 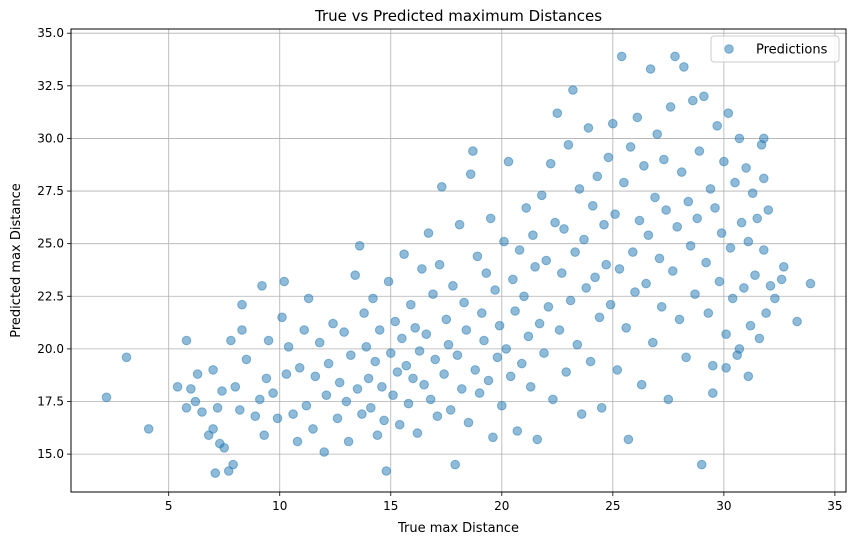 I want to click on y-tick-label: 20.0, so click(x=50, y=349).